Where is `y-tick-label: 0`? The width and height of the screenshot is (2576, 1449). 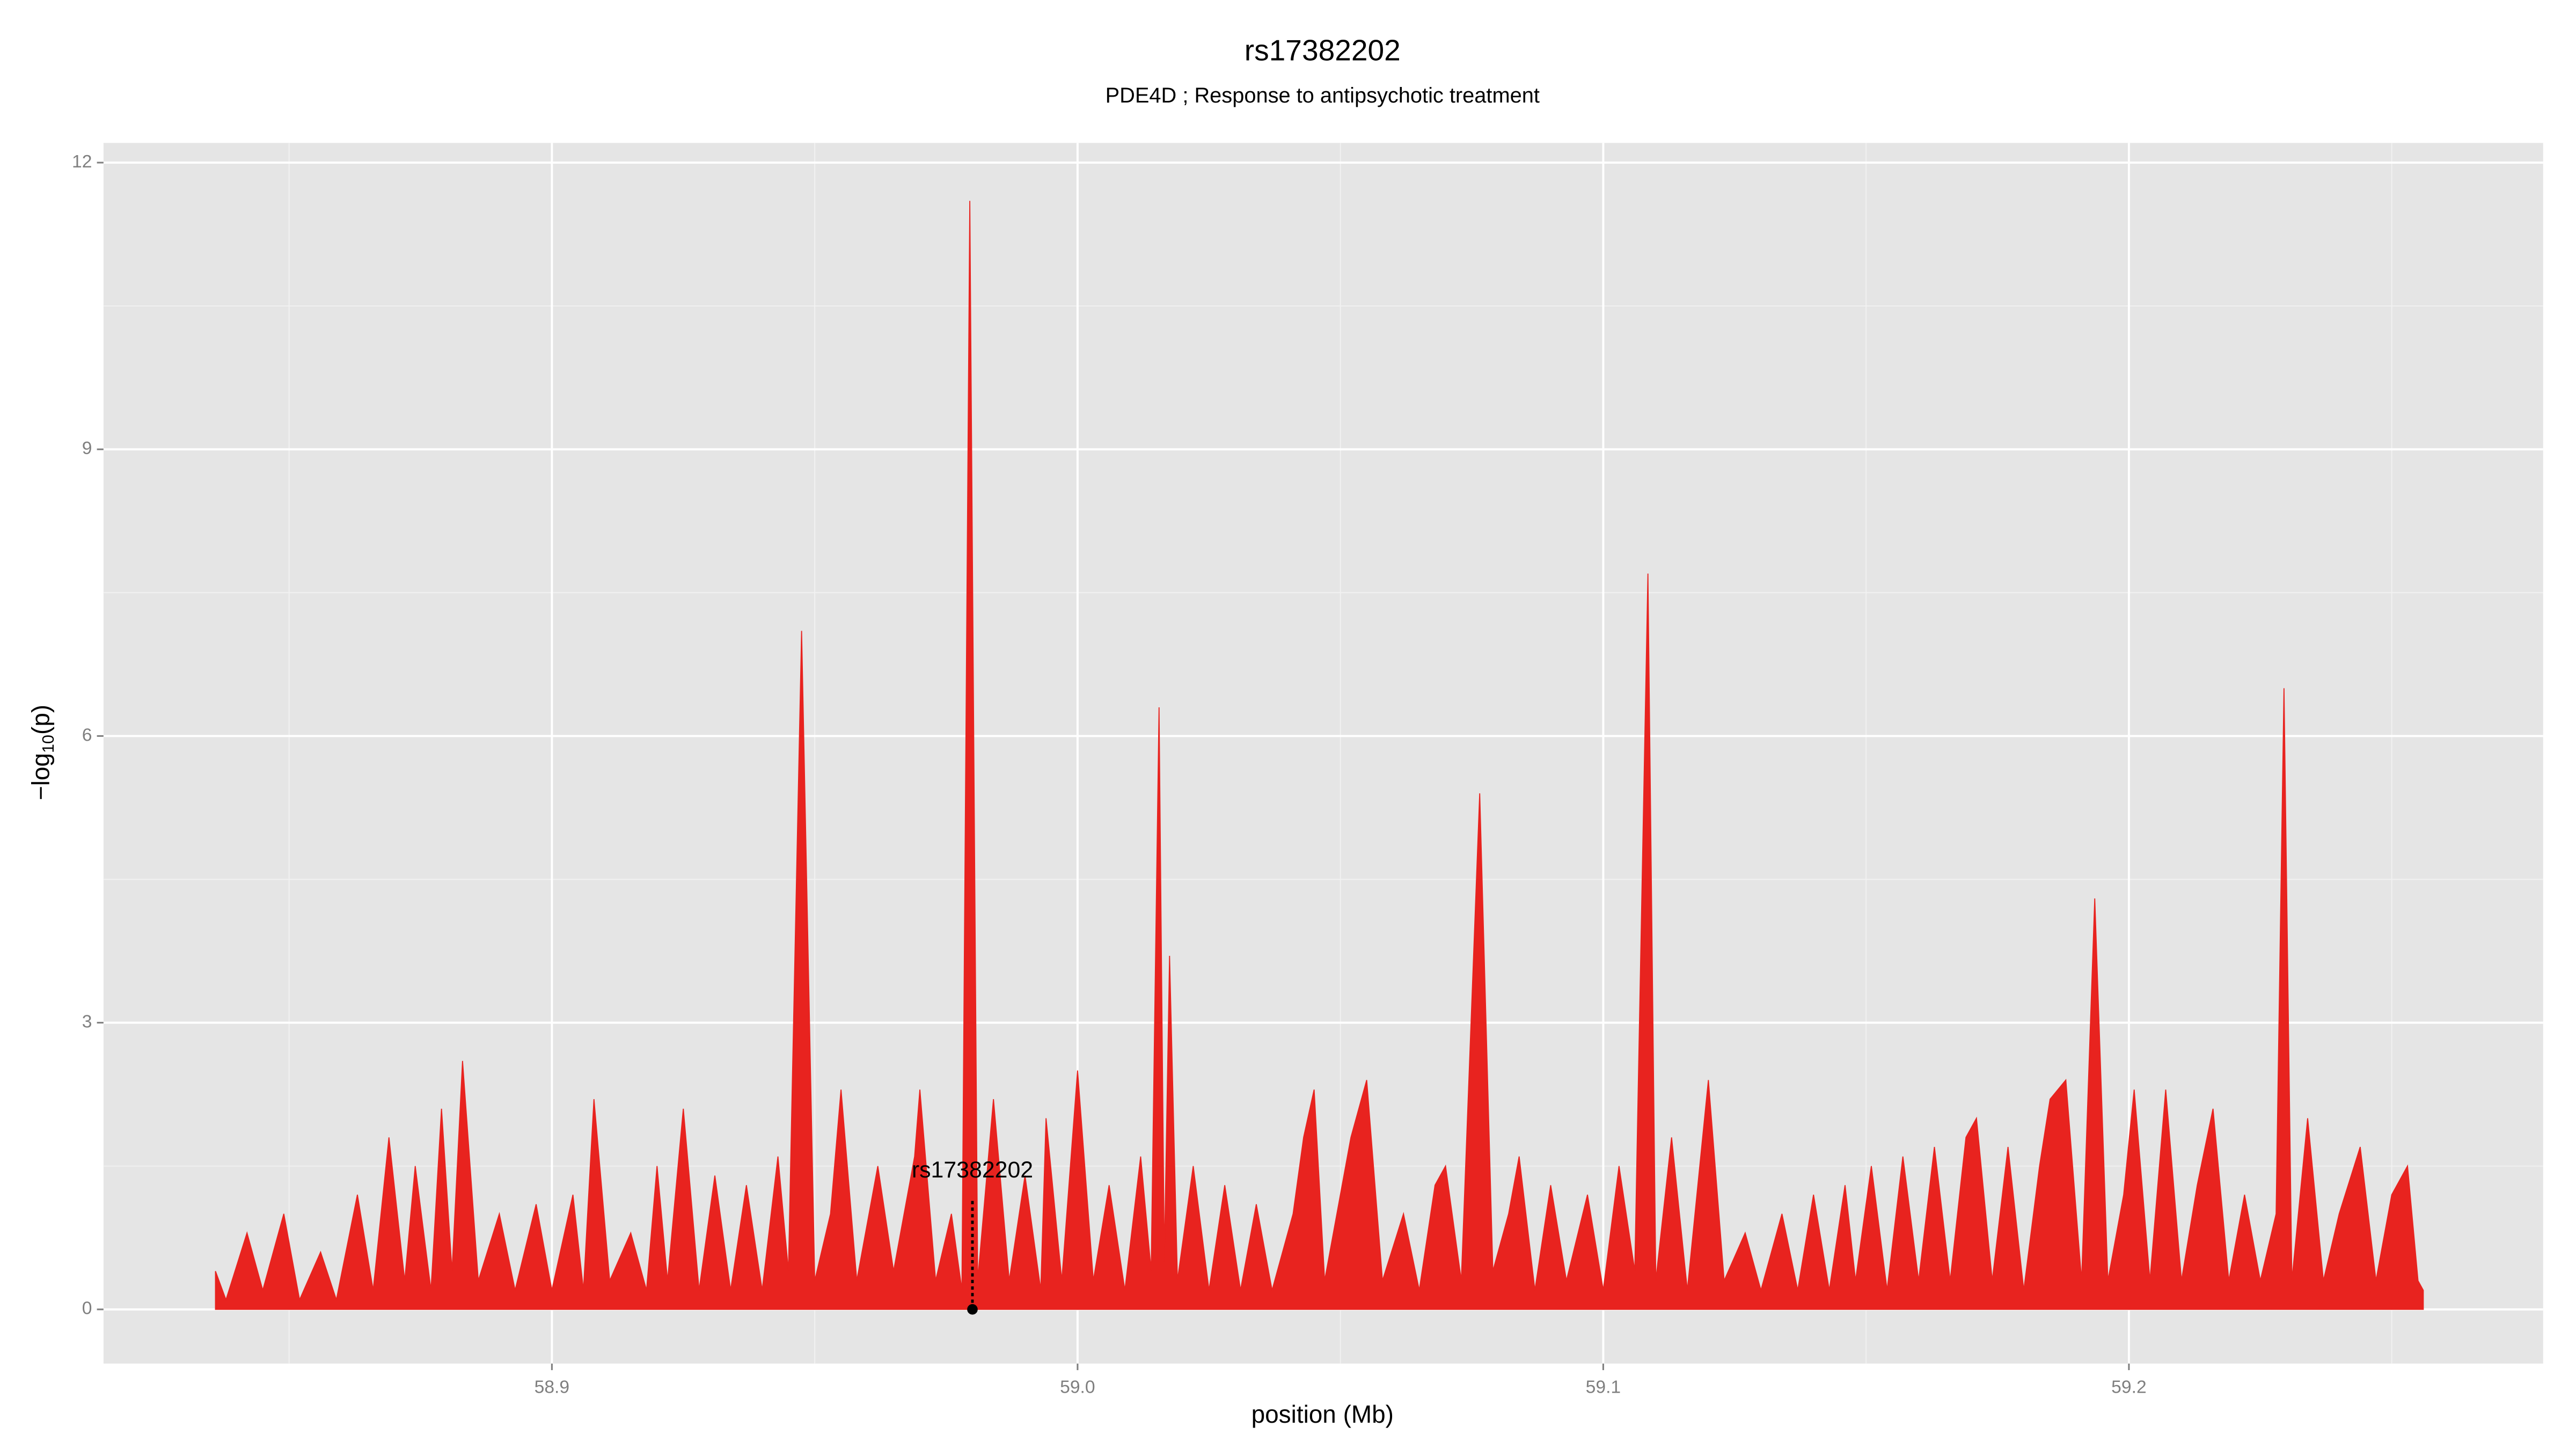 y-tick-label: 0 is located at coordinates (87, 1309).